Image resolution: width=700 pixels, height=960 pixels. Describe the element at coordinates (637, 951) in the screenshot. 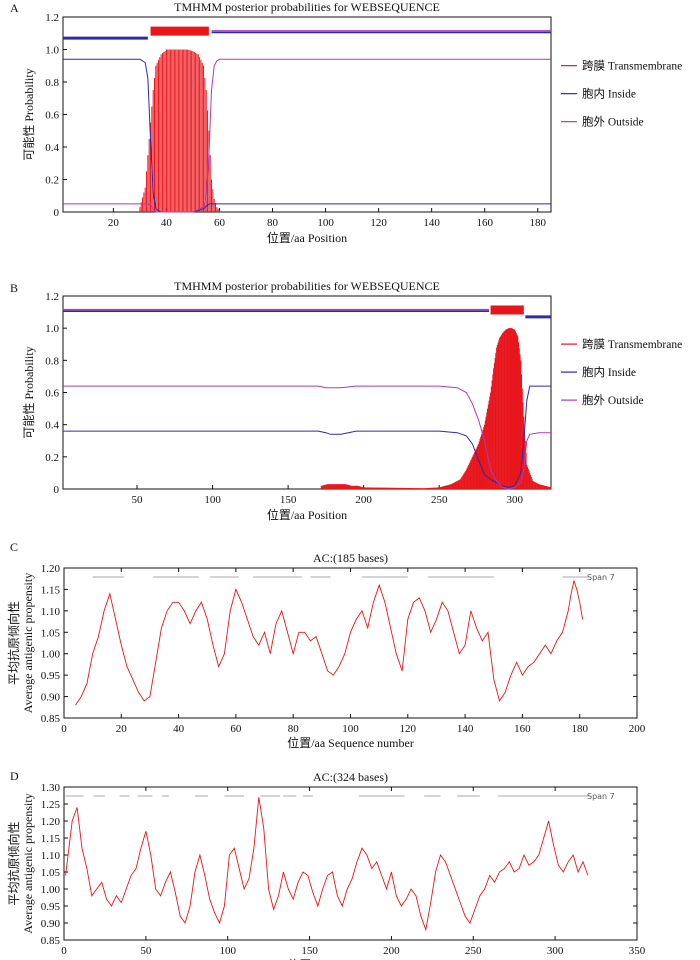

I see `x-tick-label: 350` at that location.